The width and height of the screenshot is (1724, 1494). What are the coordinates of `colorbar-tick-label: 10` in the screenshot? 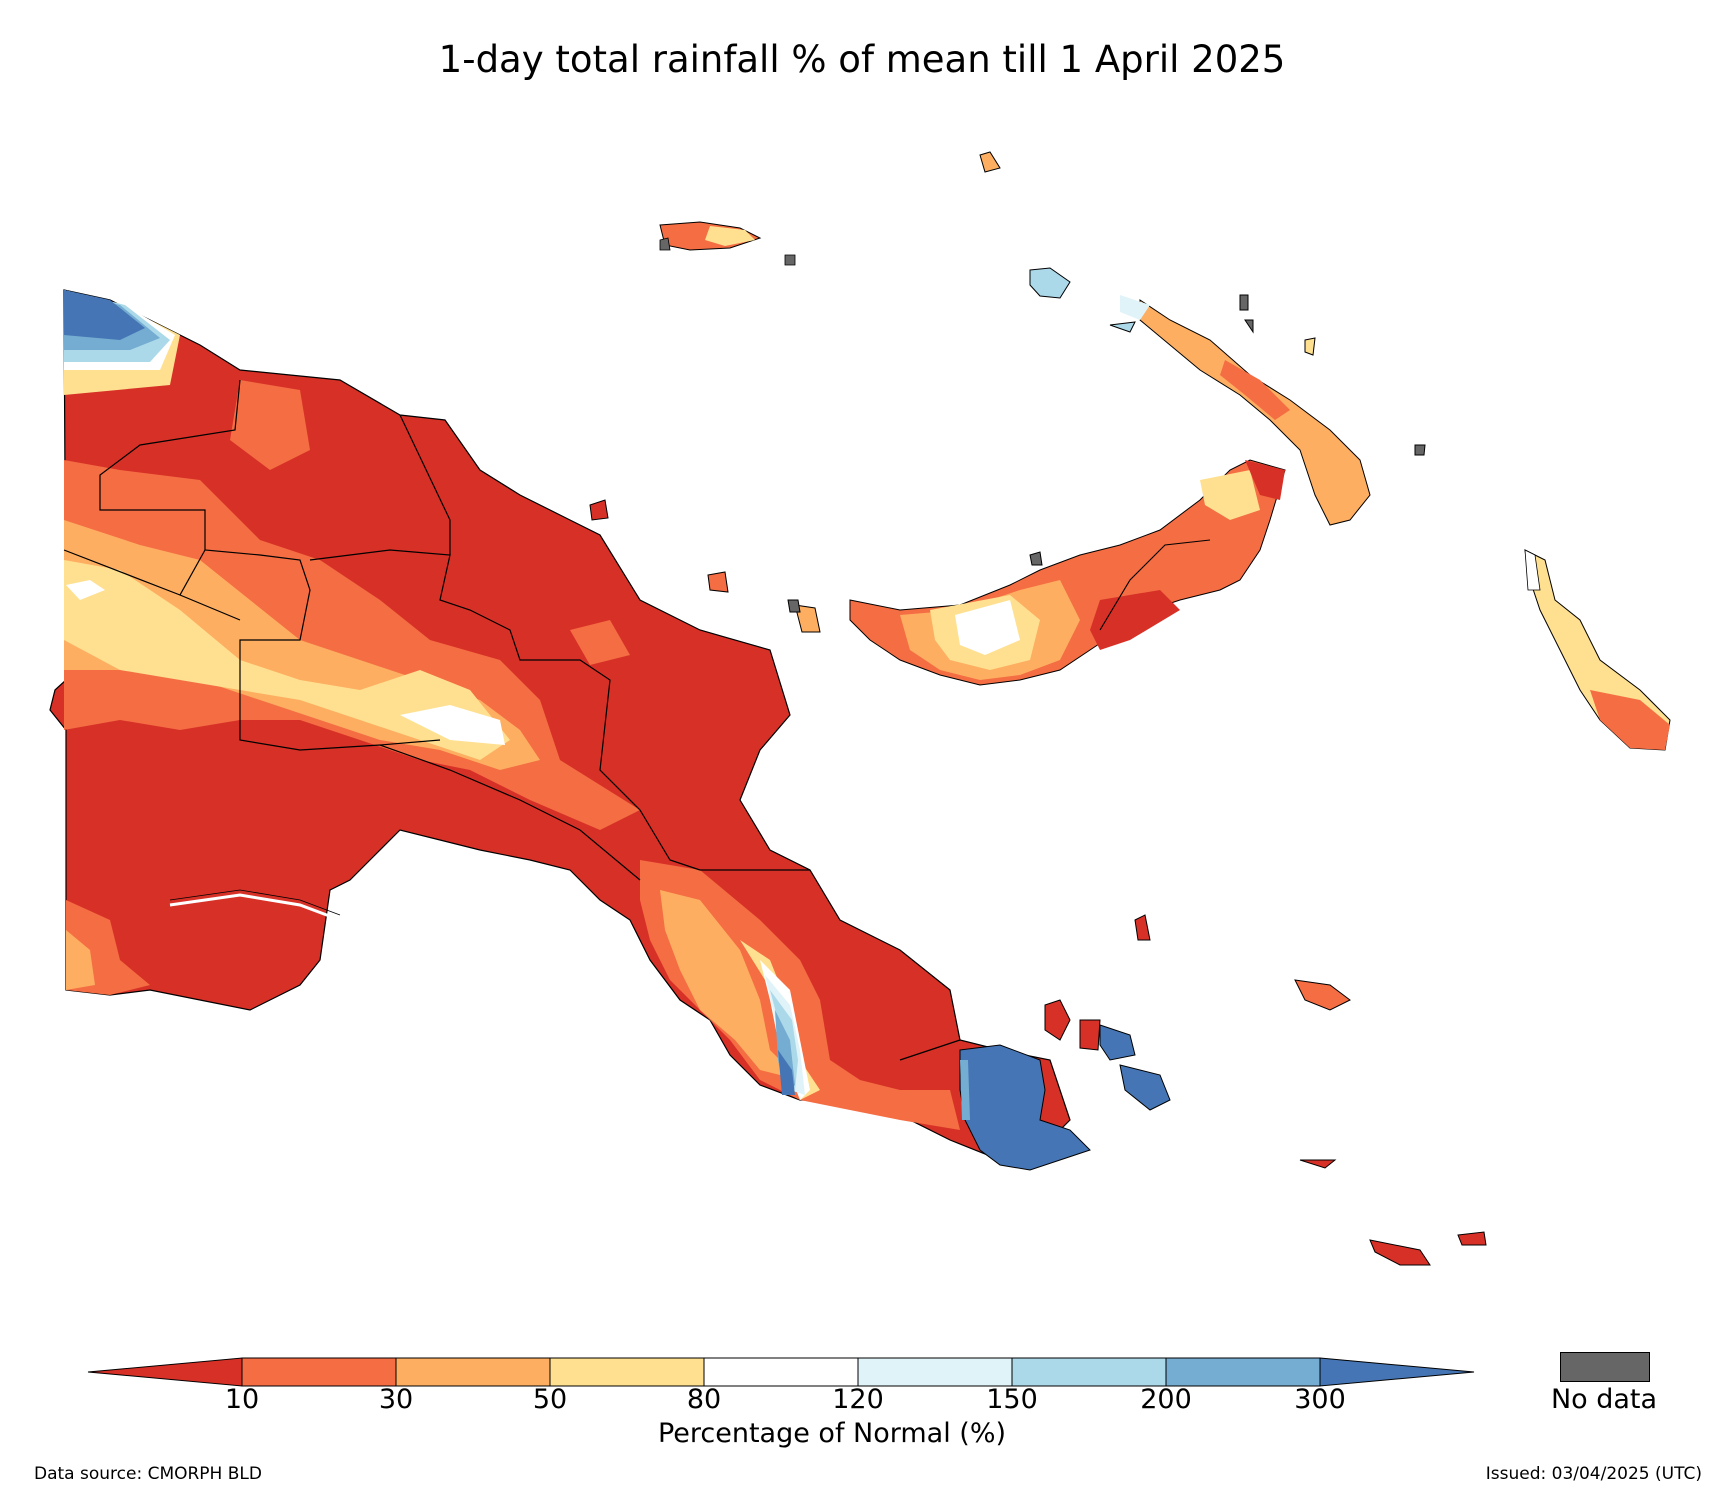 It's located at (242, 1399).